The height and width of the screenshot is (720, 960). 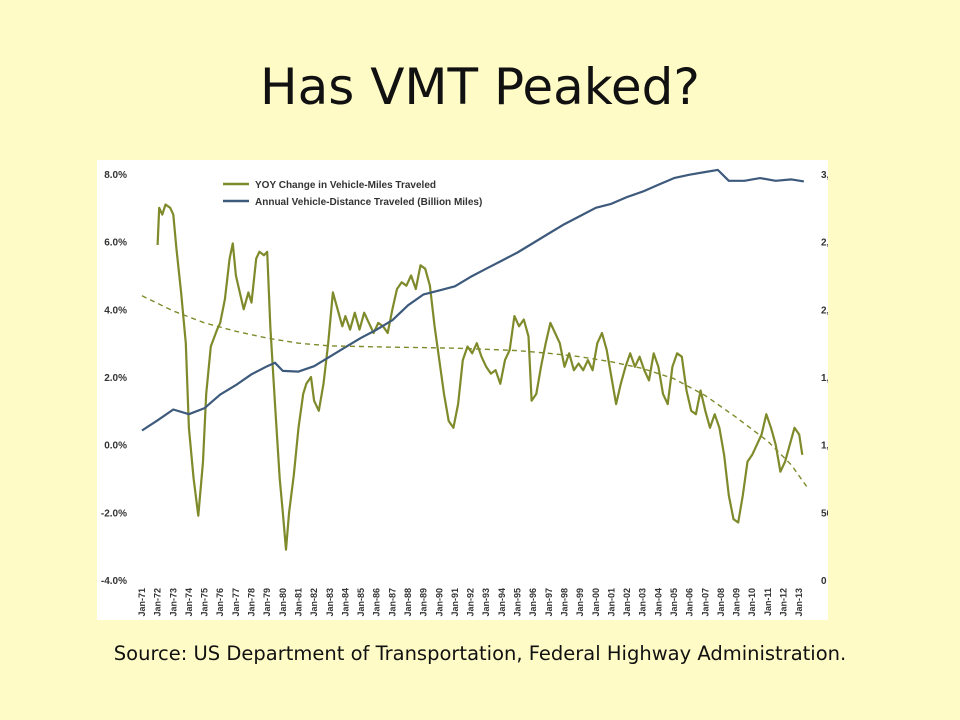 I want to click on x-axis-tick-label: Jan-87, so click(x=392, y=602).